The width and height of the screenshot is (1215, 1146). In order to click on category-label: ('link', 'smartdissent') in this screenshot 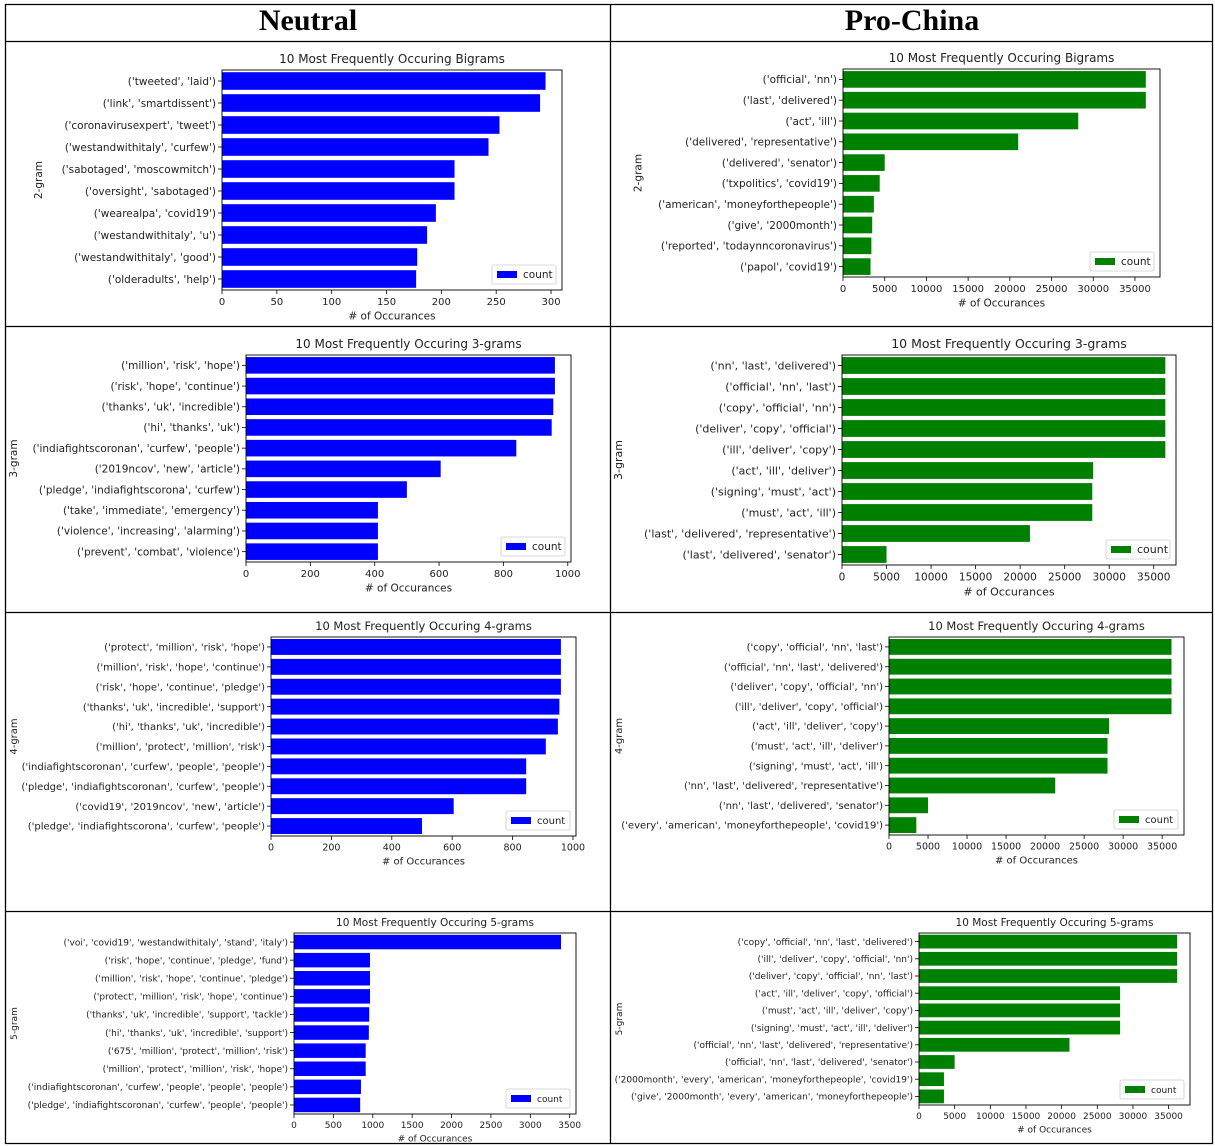, I will do `click(159, 104)`.